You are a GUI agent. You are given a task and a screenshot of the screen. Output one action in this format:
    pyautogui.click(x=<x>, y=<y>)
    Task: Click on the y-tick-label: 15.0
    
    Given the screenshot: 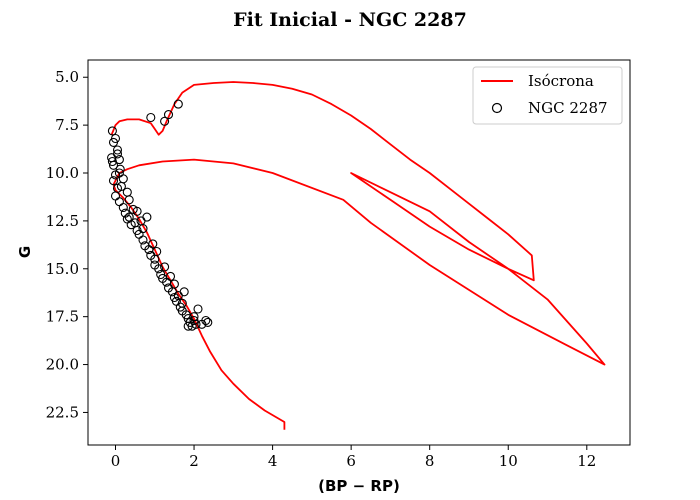 What is the action you would take?
    pyautogui.click(x=62, y=269)
    